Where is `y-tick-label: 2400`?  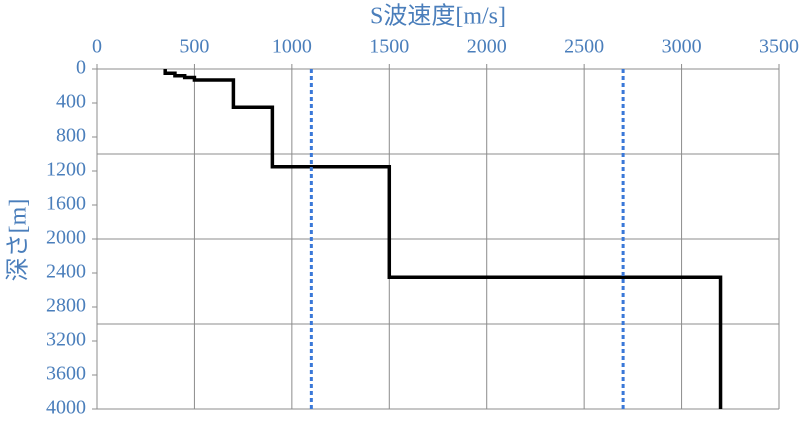
y-tick-label: 2400 is located at coordinates (66, 272).